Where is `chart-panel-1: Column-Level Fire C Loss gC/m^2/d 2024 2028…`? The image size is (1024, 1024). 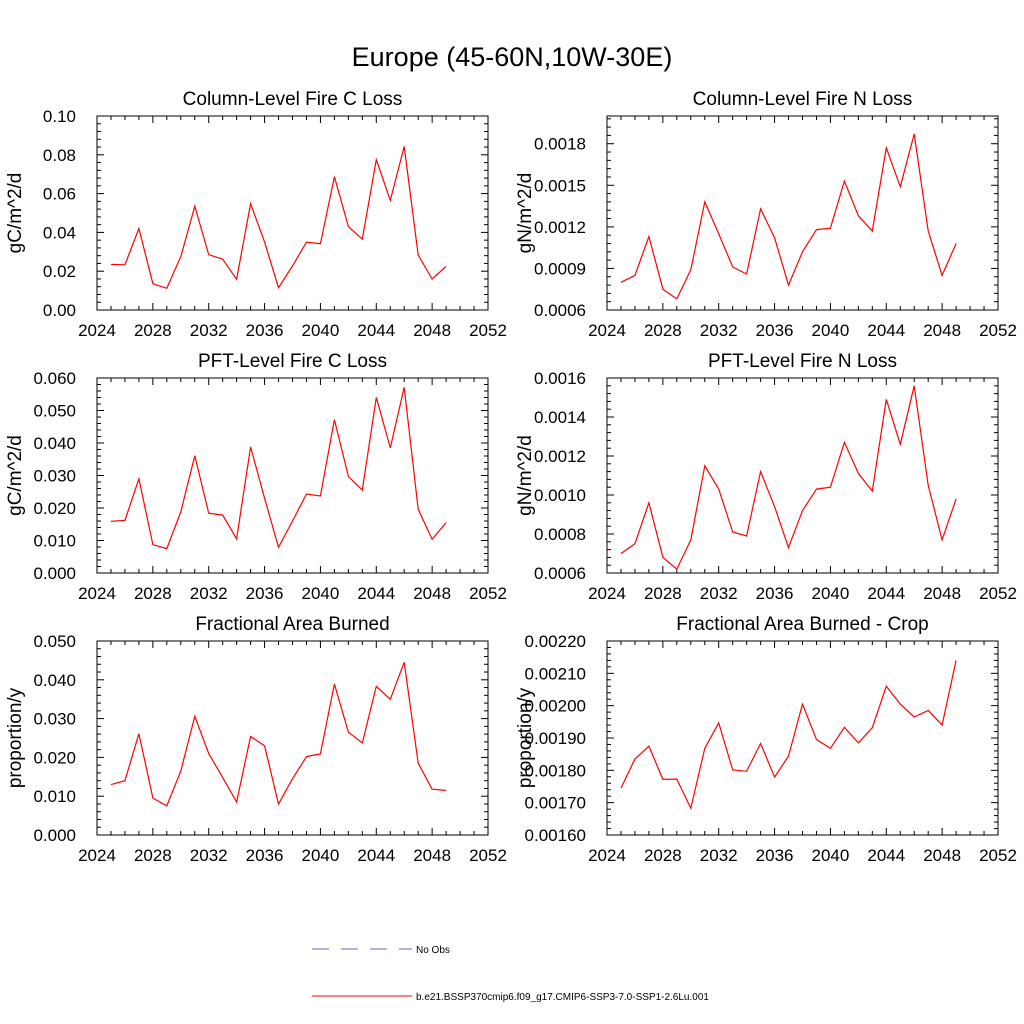
chart-panel-1: Column-Level Fire C Loss gC/m^2/d 2024 2028… is located at coordinates (256, 214).